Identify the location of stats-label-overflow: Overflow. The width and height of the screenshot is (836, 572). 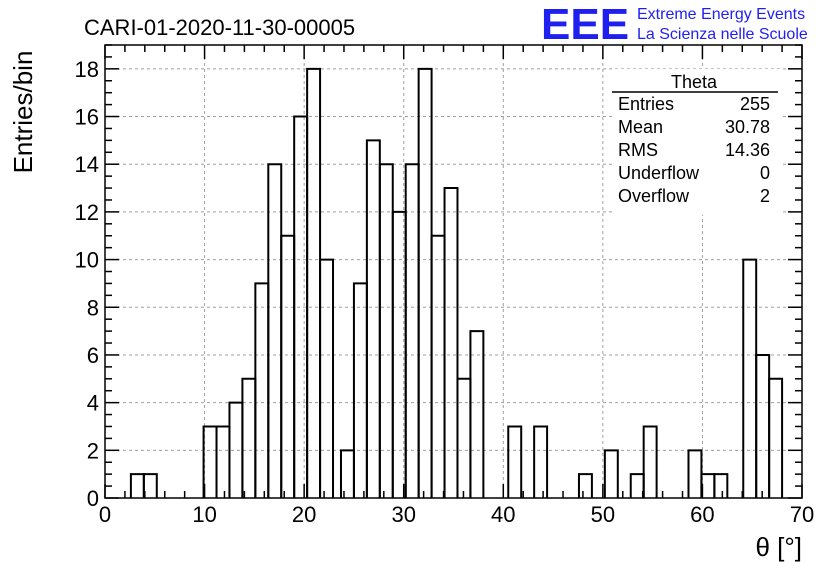
(654, 196).